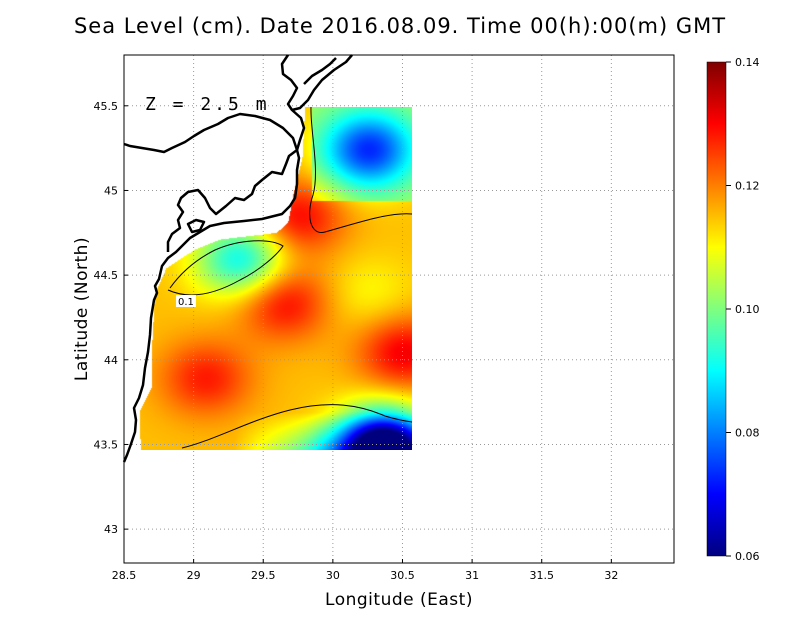 The image size is (800, 618). Describe the element at coordinates (365, 570) in the screenshot. I see `x-axis-ticks: 28.5 29 29.5 30 30.5 31 31.5 32` at that location.